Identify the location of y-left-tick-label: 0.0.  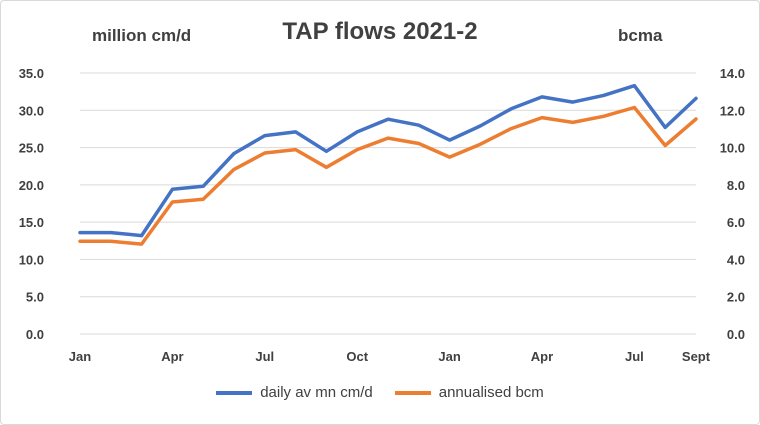
(35, 334).